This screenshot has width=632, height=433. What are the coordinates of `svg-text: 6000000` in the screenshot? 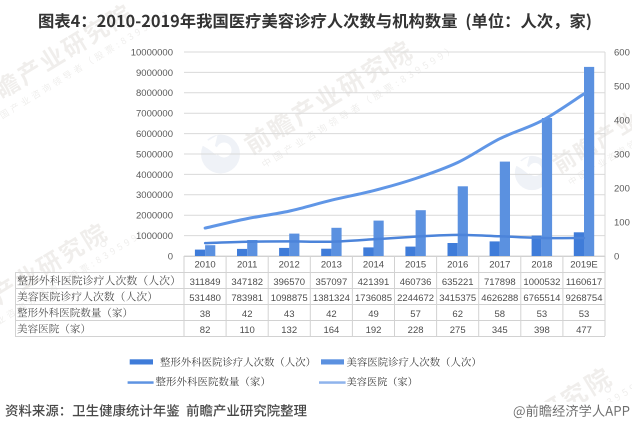 It's located at (154, 134).